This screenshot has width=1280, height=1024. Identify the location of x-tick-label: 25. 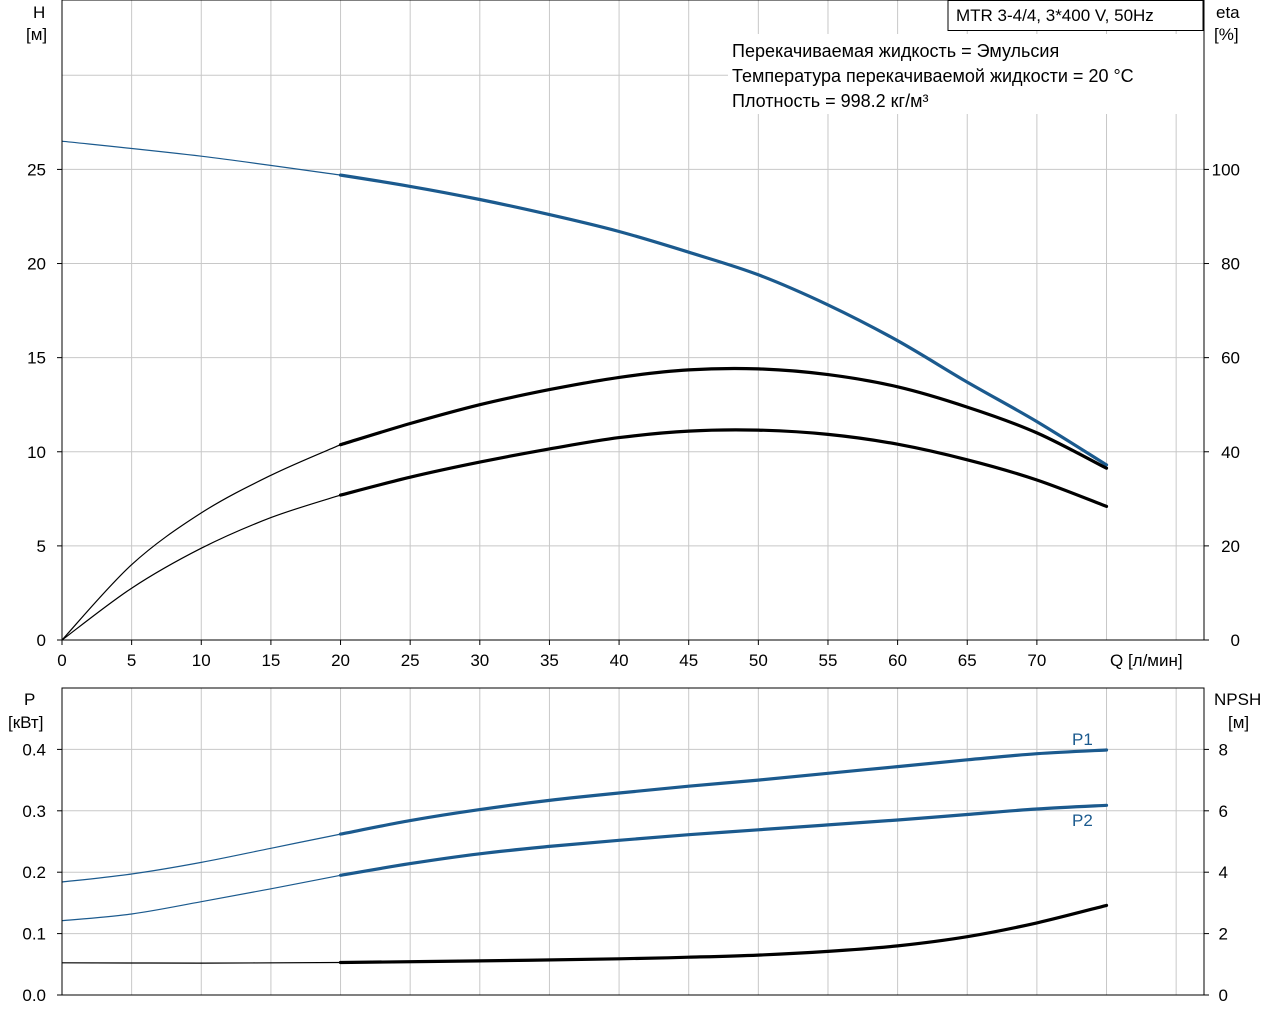
(410, 660).